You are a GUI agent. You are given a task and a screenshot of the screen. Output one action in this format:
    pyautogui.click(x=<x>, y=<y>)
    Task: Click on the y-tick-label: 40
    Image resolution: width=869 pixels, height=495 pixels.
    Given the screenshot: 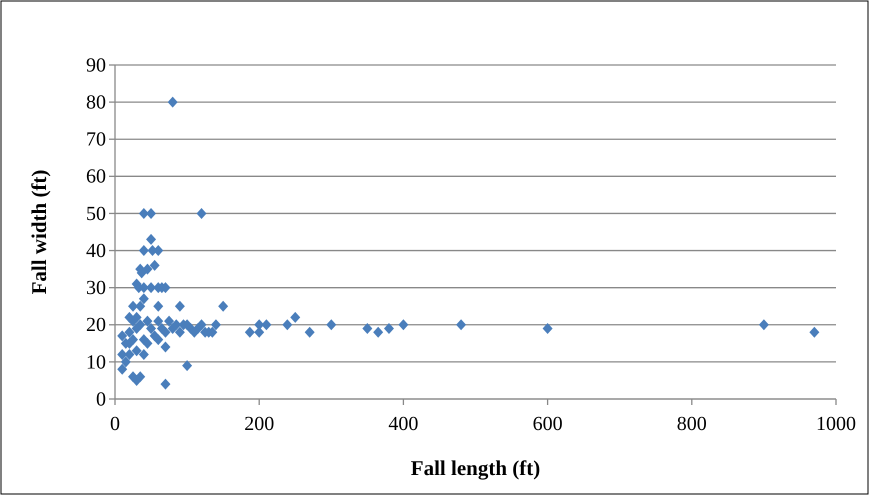 What is the action you would take?
    pyautogui.click(x=96, y=251)
    